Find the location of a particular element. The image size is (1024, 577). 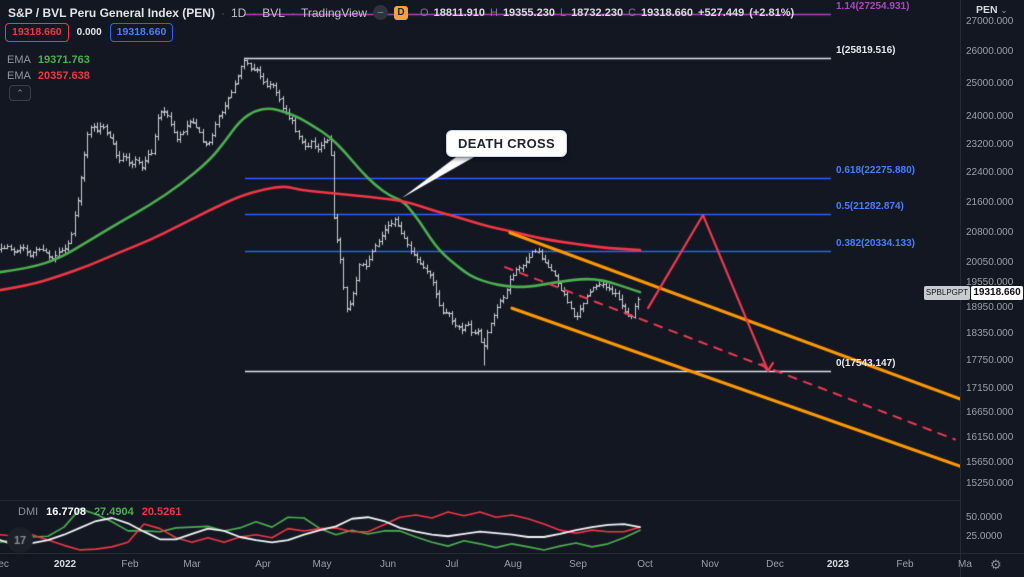

currency-label: PEN is located at coordinates (987, 10).